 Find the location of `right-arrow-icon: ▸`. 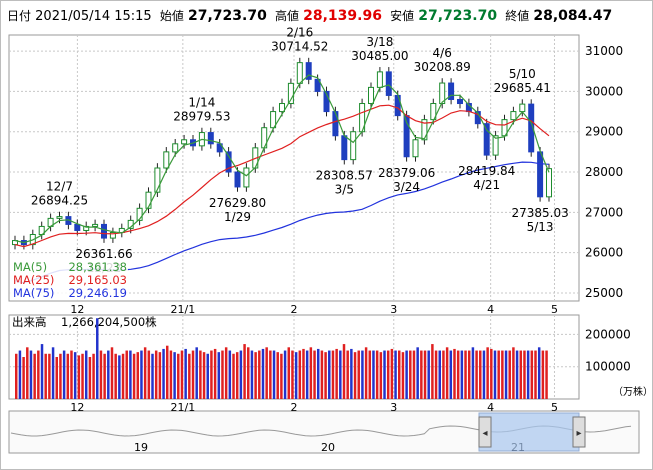

right-arrow-icon: ▸ is located at coordinates (578, 433).